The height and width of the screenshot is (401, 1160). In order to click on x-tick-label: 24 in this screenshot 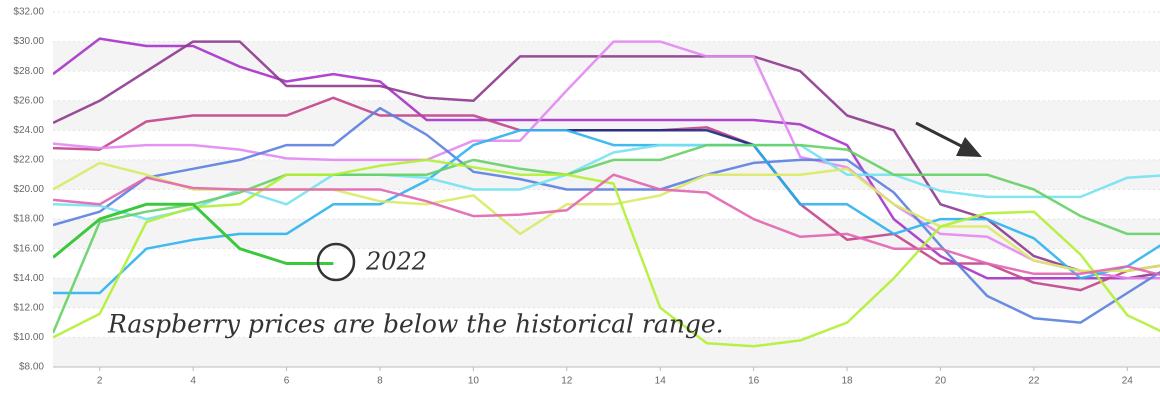, I will do `click(1128, 381)`.